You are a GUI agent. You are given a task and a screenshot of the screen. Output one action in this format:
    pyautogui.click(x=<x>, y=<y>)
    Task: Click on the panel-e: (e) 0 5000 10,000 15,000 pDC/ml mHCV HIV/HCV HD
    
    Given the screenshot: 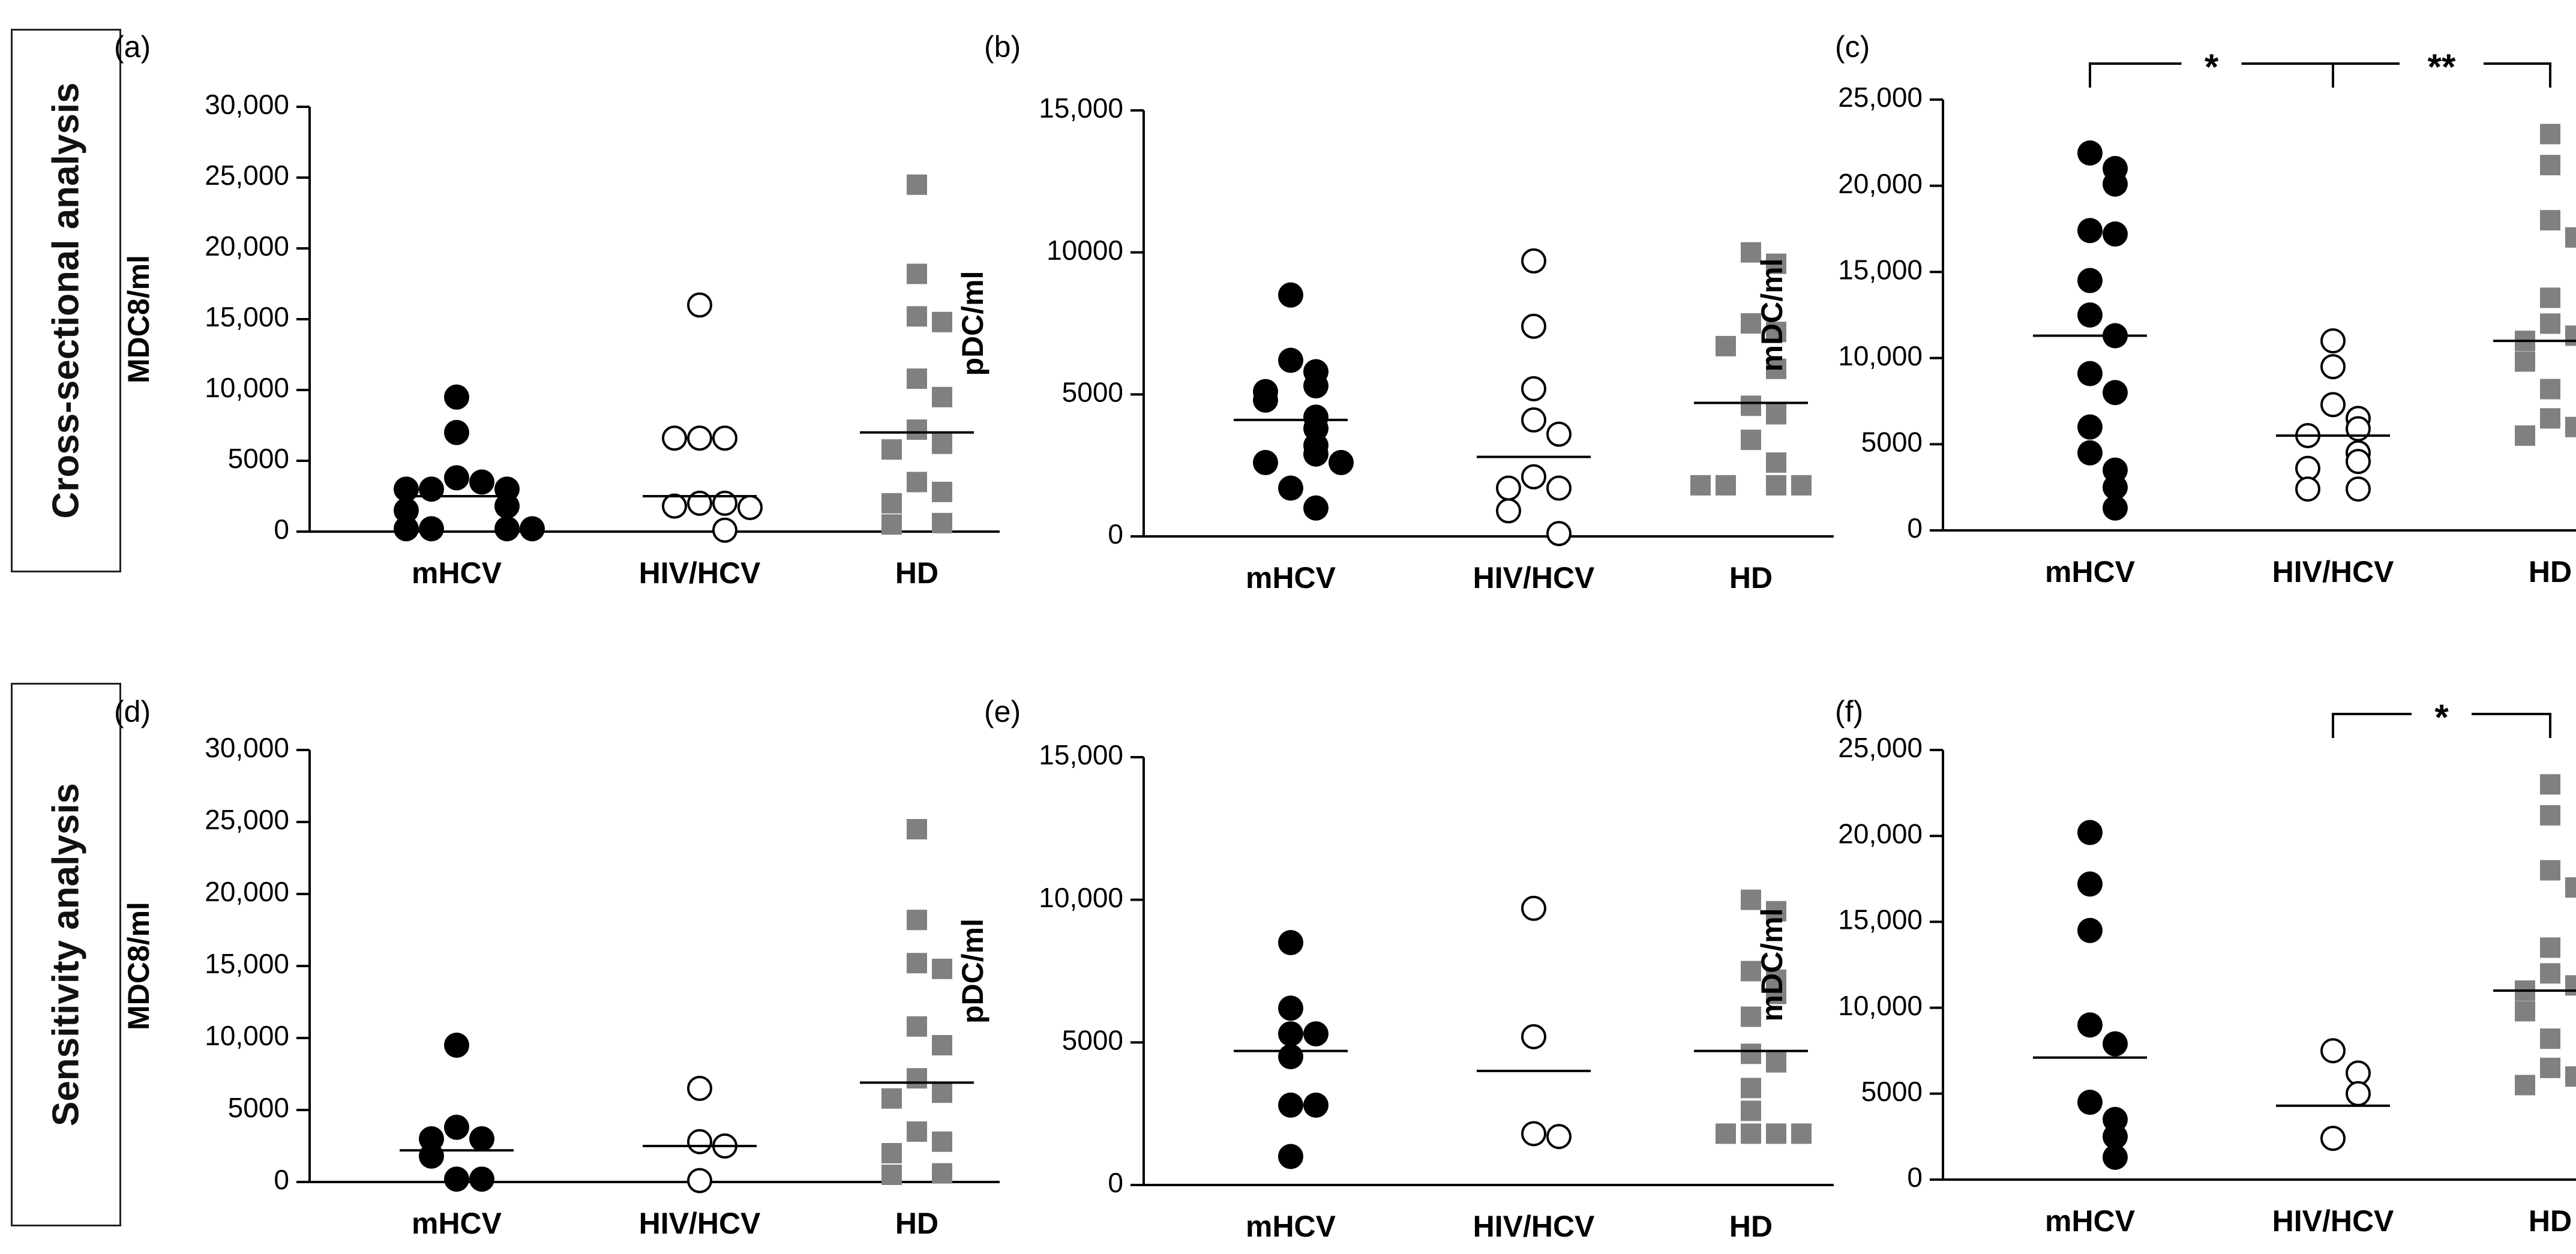 What is the action you would take?
    pyautogui.click(x=1395, y=969)
    